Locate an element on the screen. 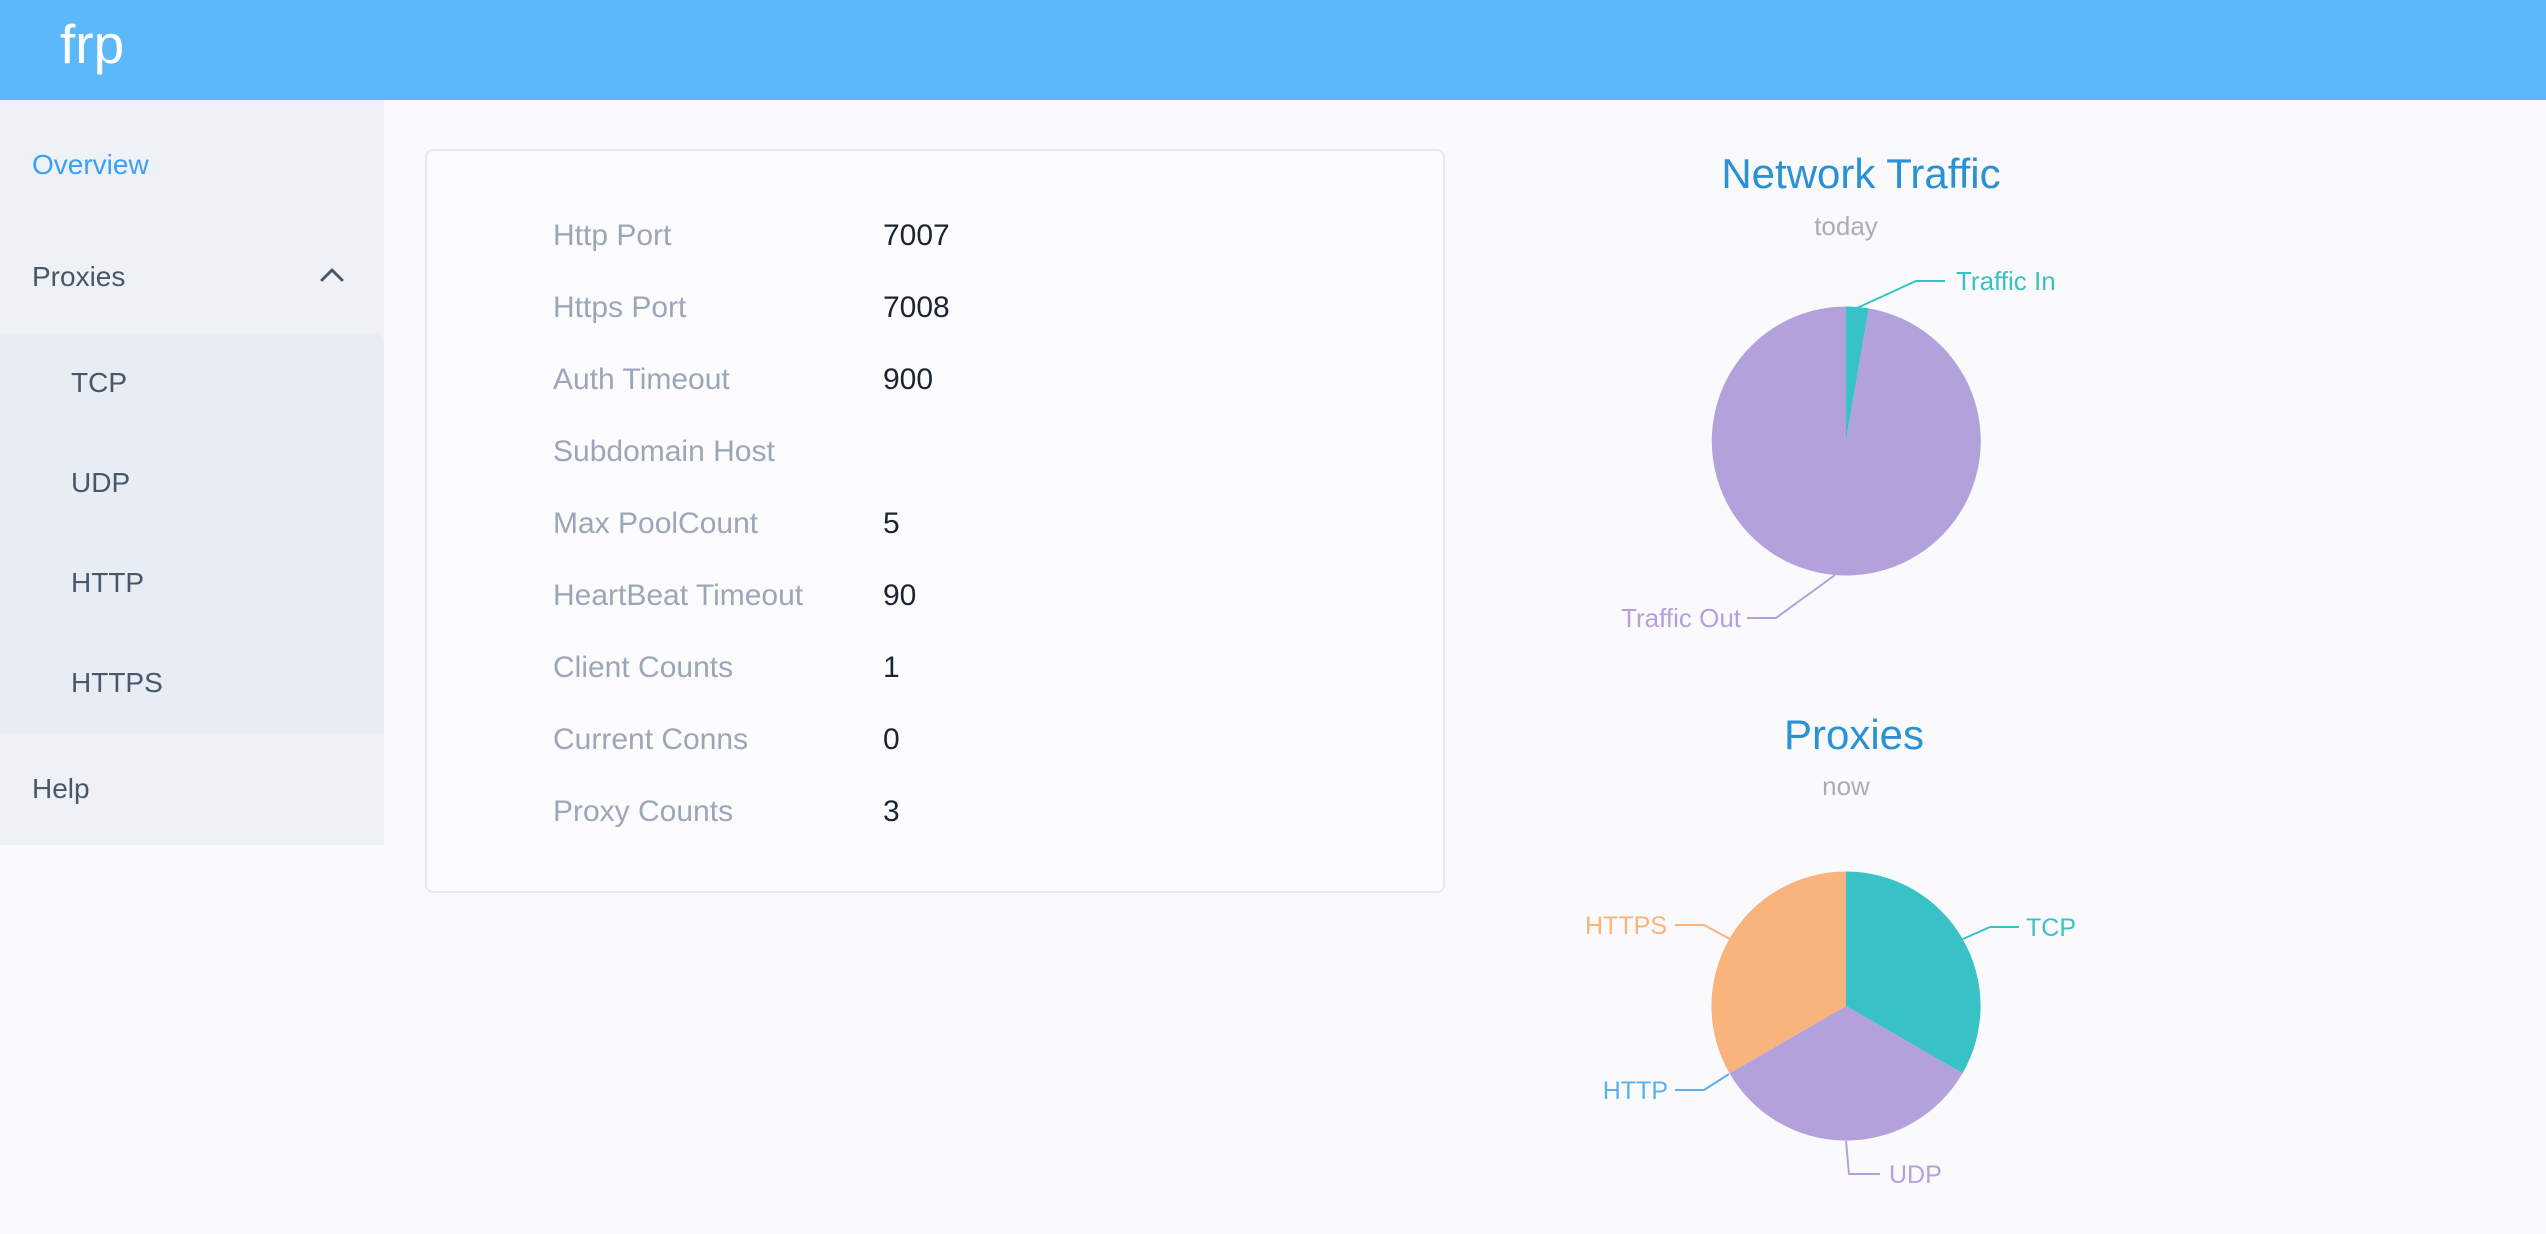 The height and width of the screenshot is (1234, 2546). svg-text: TCP is located at coordinates (2051, 928).